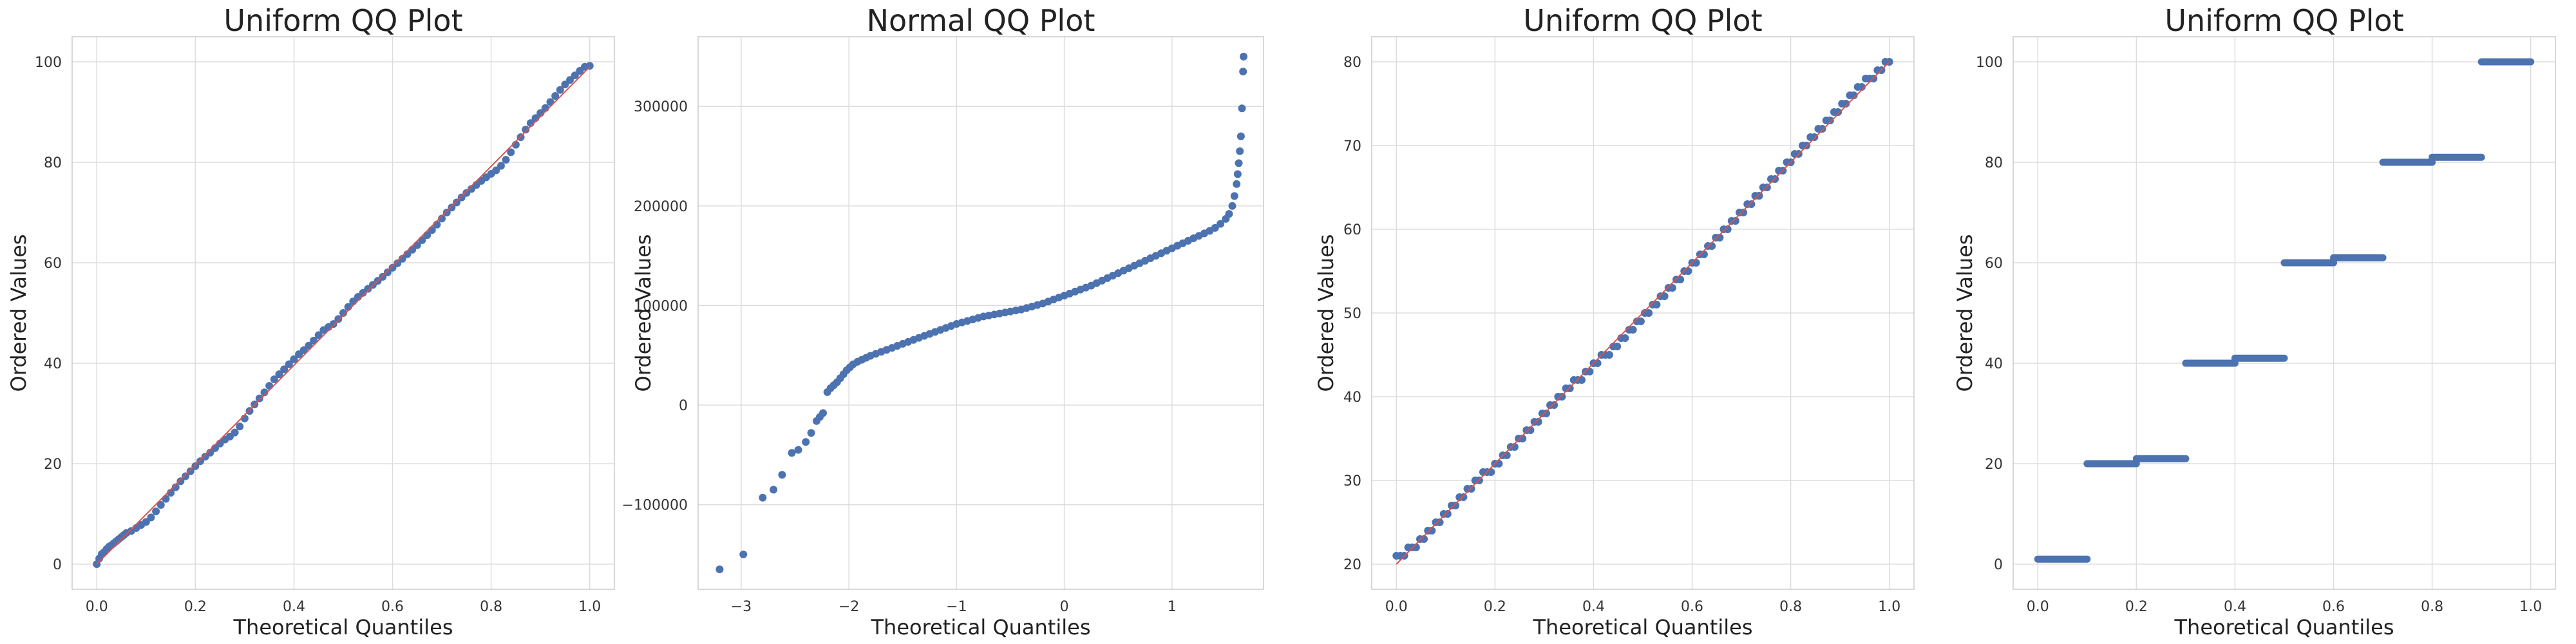  I want to click on x-tick-label: 0.6, so click(2333, 607).